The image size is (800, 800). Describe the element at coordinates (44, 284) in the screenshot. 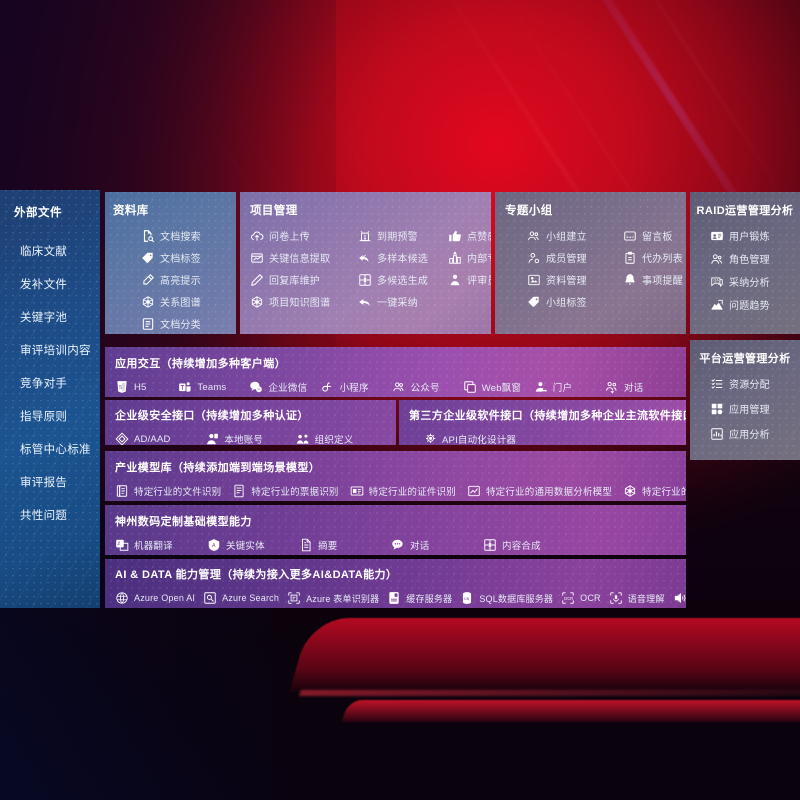

I see `sidebar-item-supplement-files: 发补文件` at that location.